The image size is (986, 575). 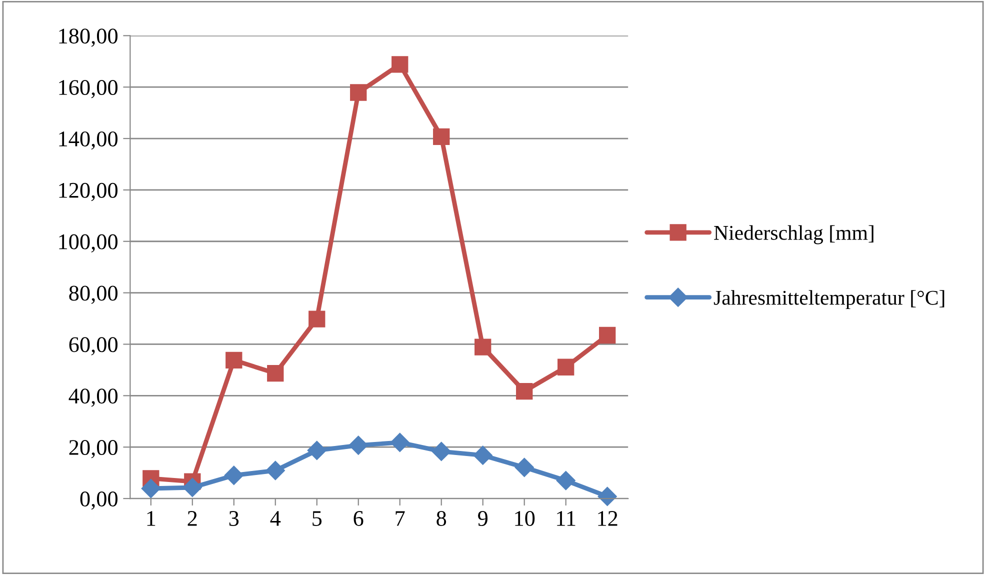 I want to click on x-tick-label: 10, so click(x=525, y=518).